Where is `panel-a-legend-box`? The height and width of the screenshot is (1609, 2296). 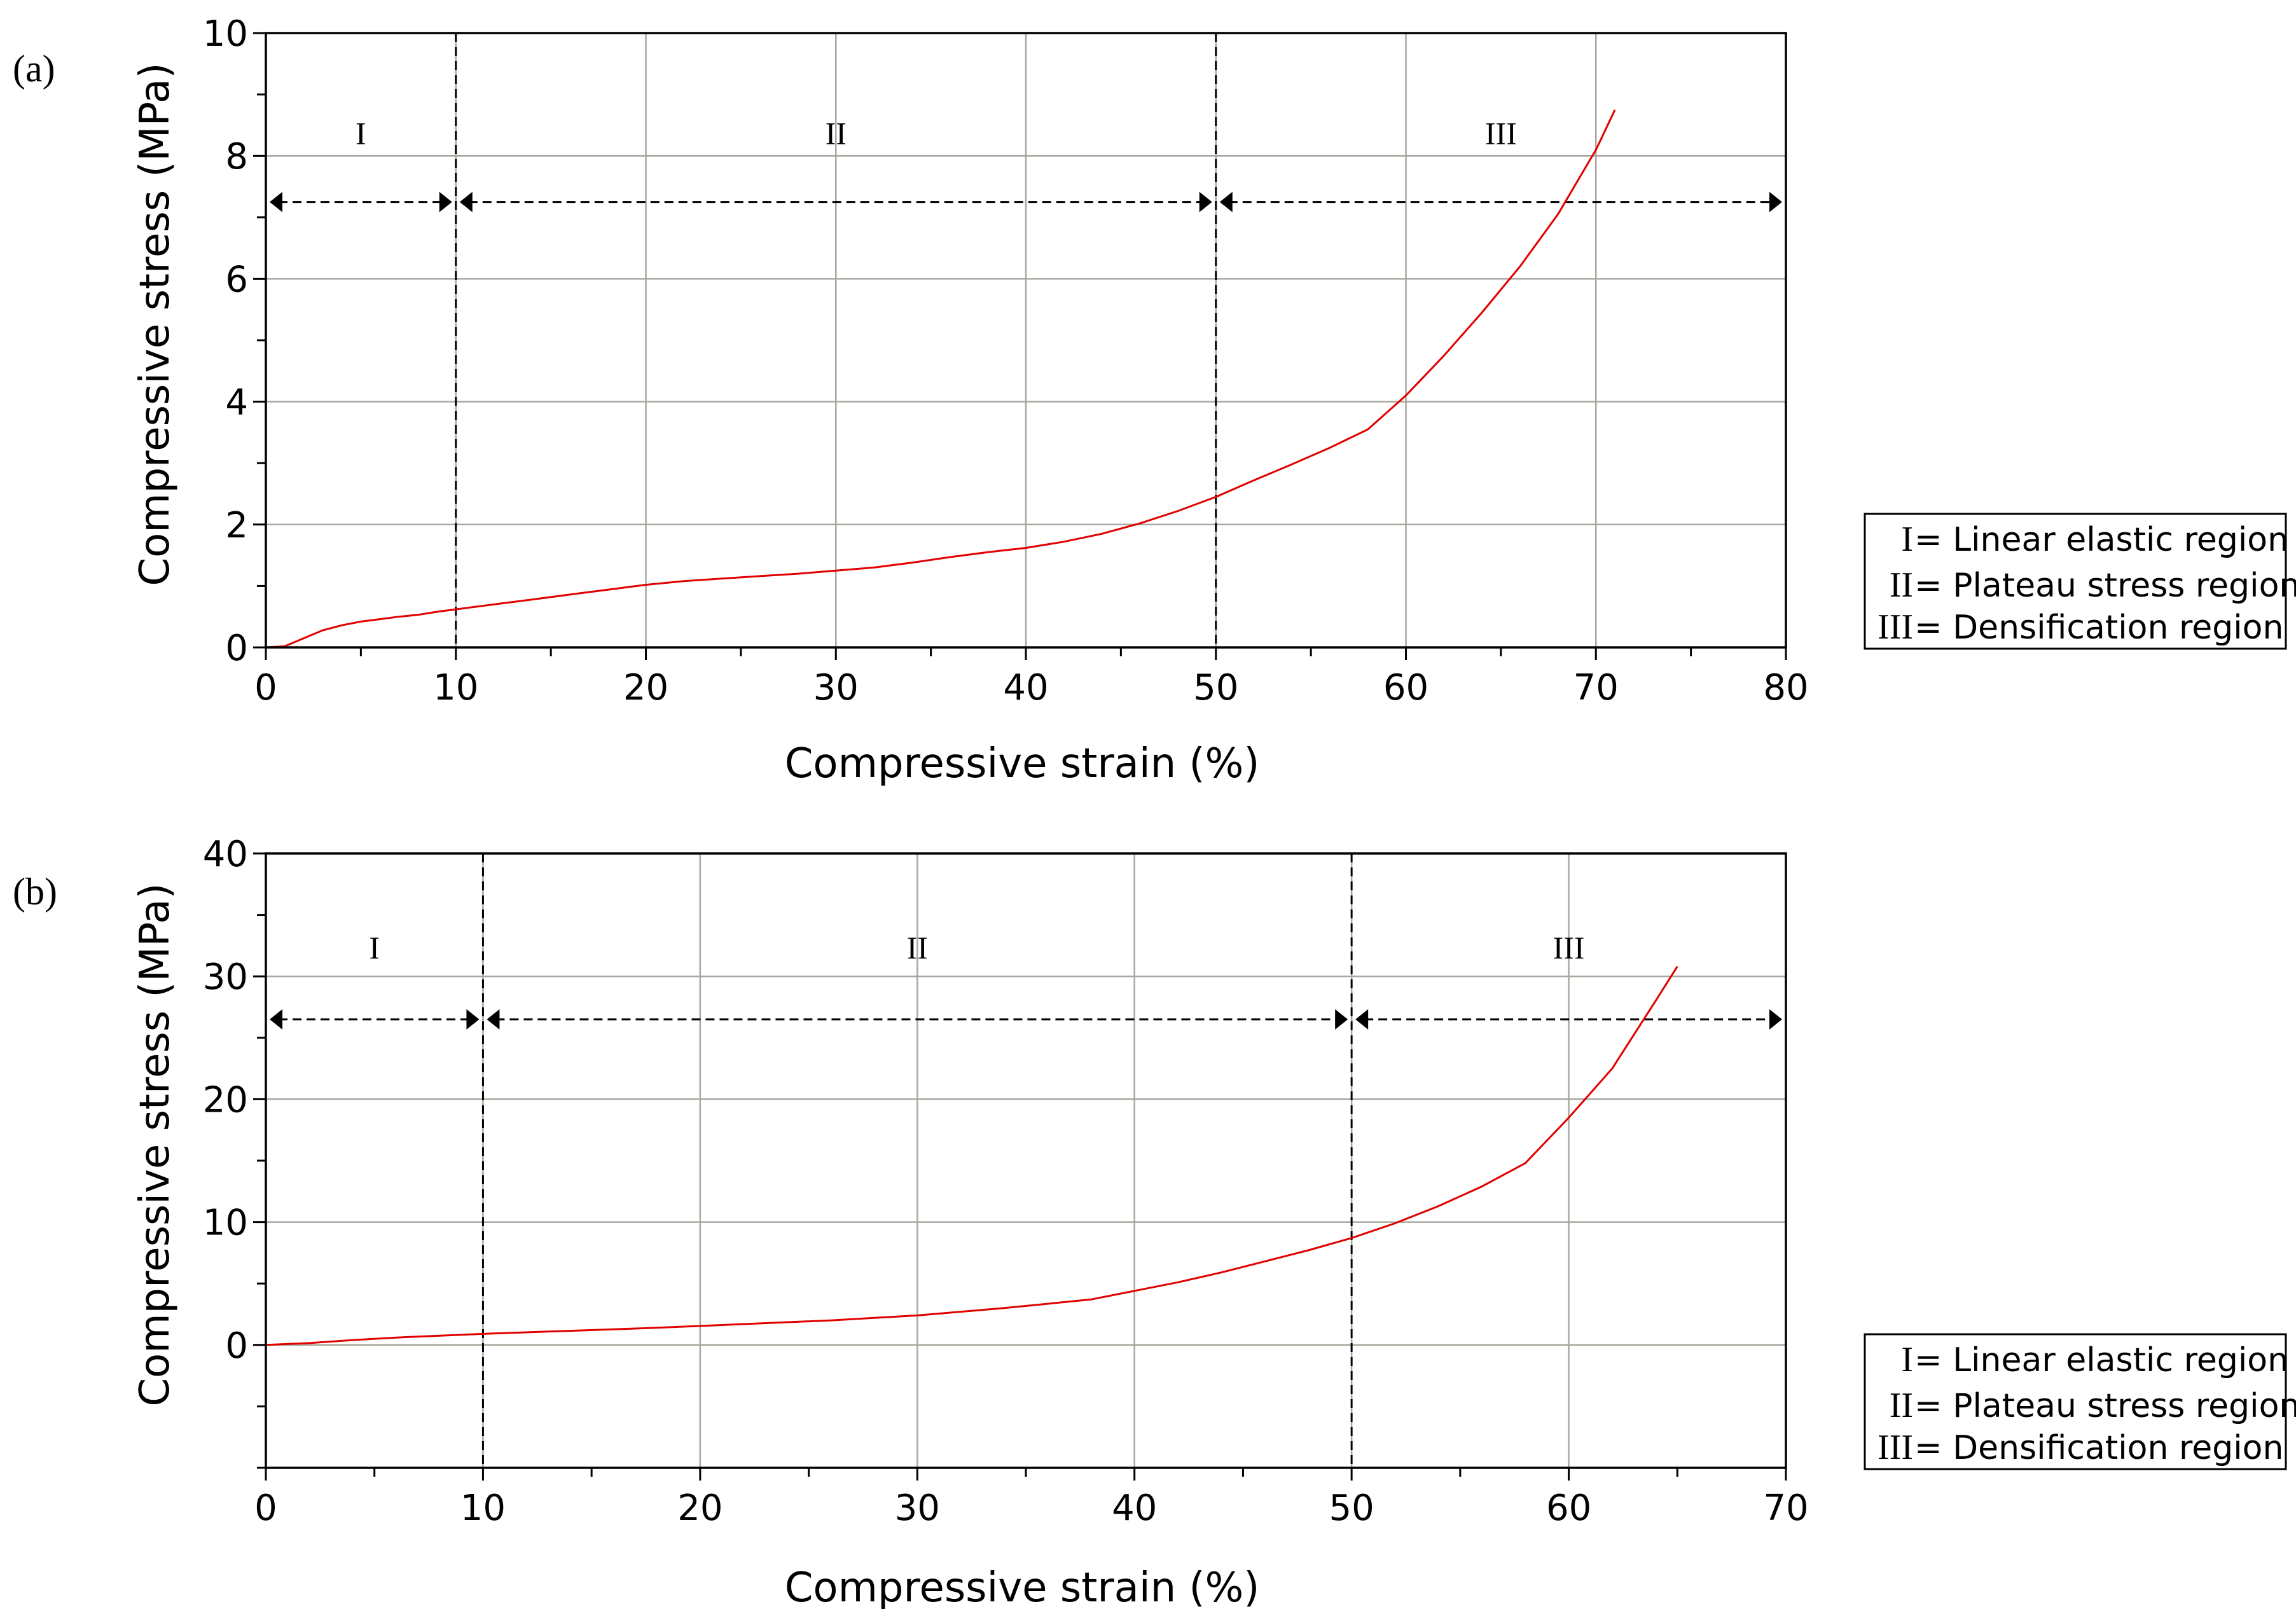 panel-a-legend-box is located at coordinates (2075, 581).